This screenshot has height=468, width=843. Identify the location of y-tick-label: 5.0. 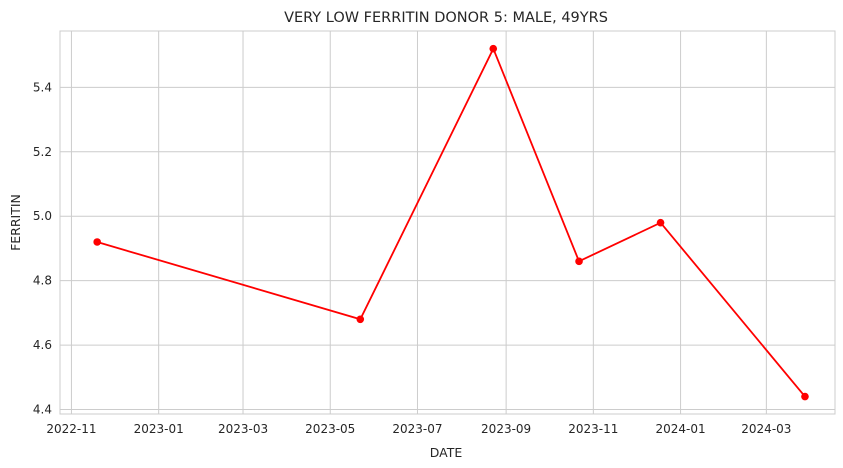
(42, 216).